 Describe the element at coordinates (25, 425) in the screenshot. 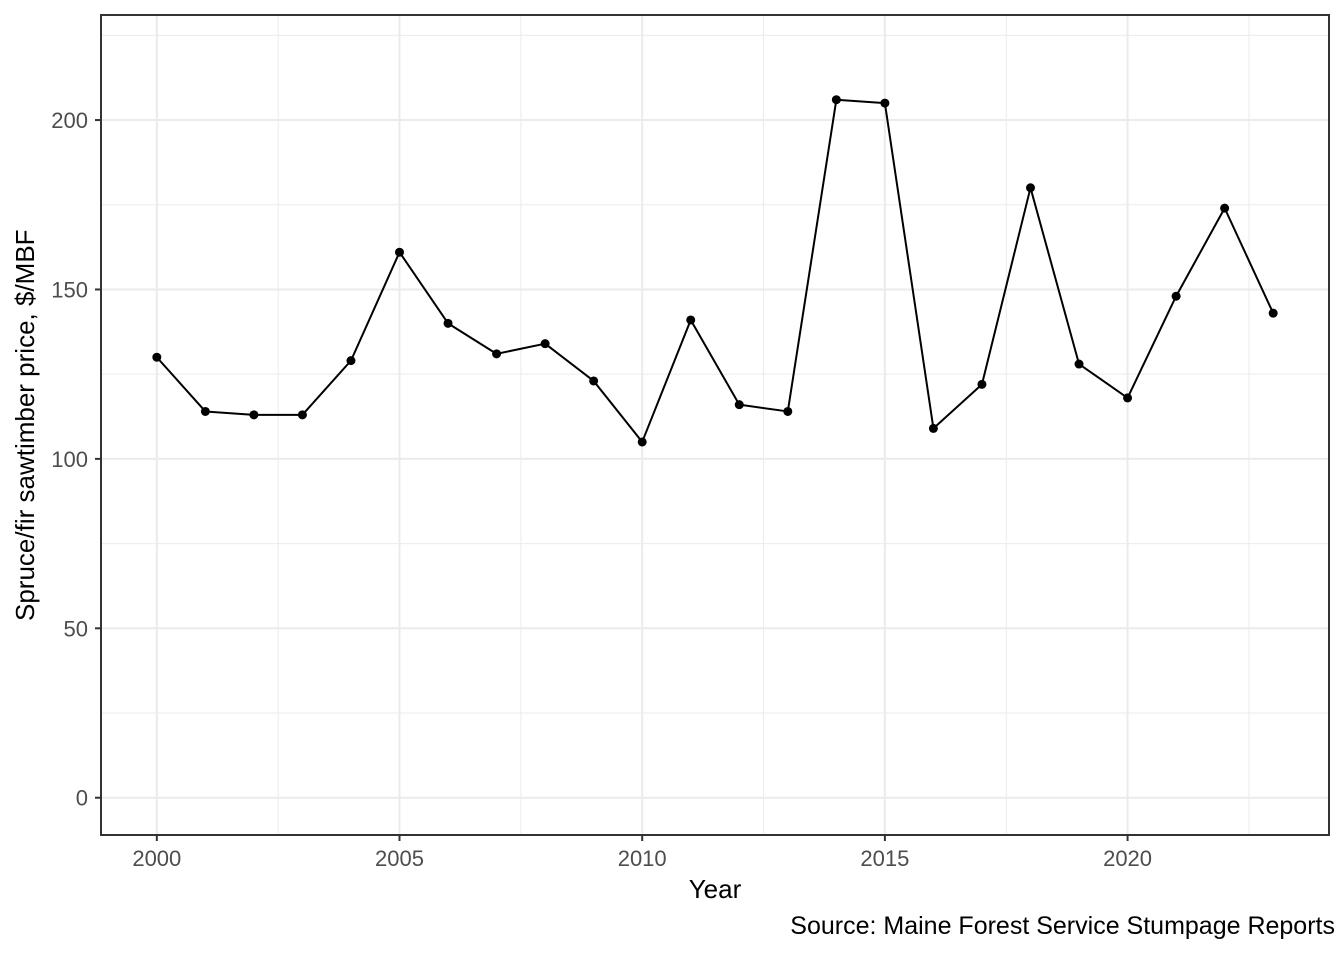

I see `y-axis-title: Spruce/fir sawtimber price, $/MBF` at that location.